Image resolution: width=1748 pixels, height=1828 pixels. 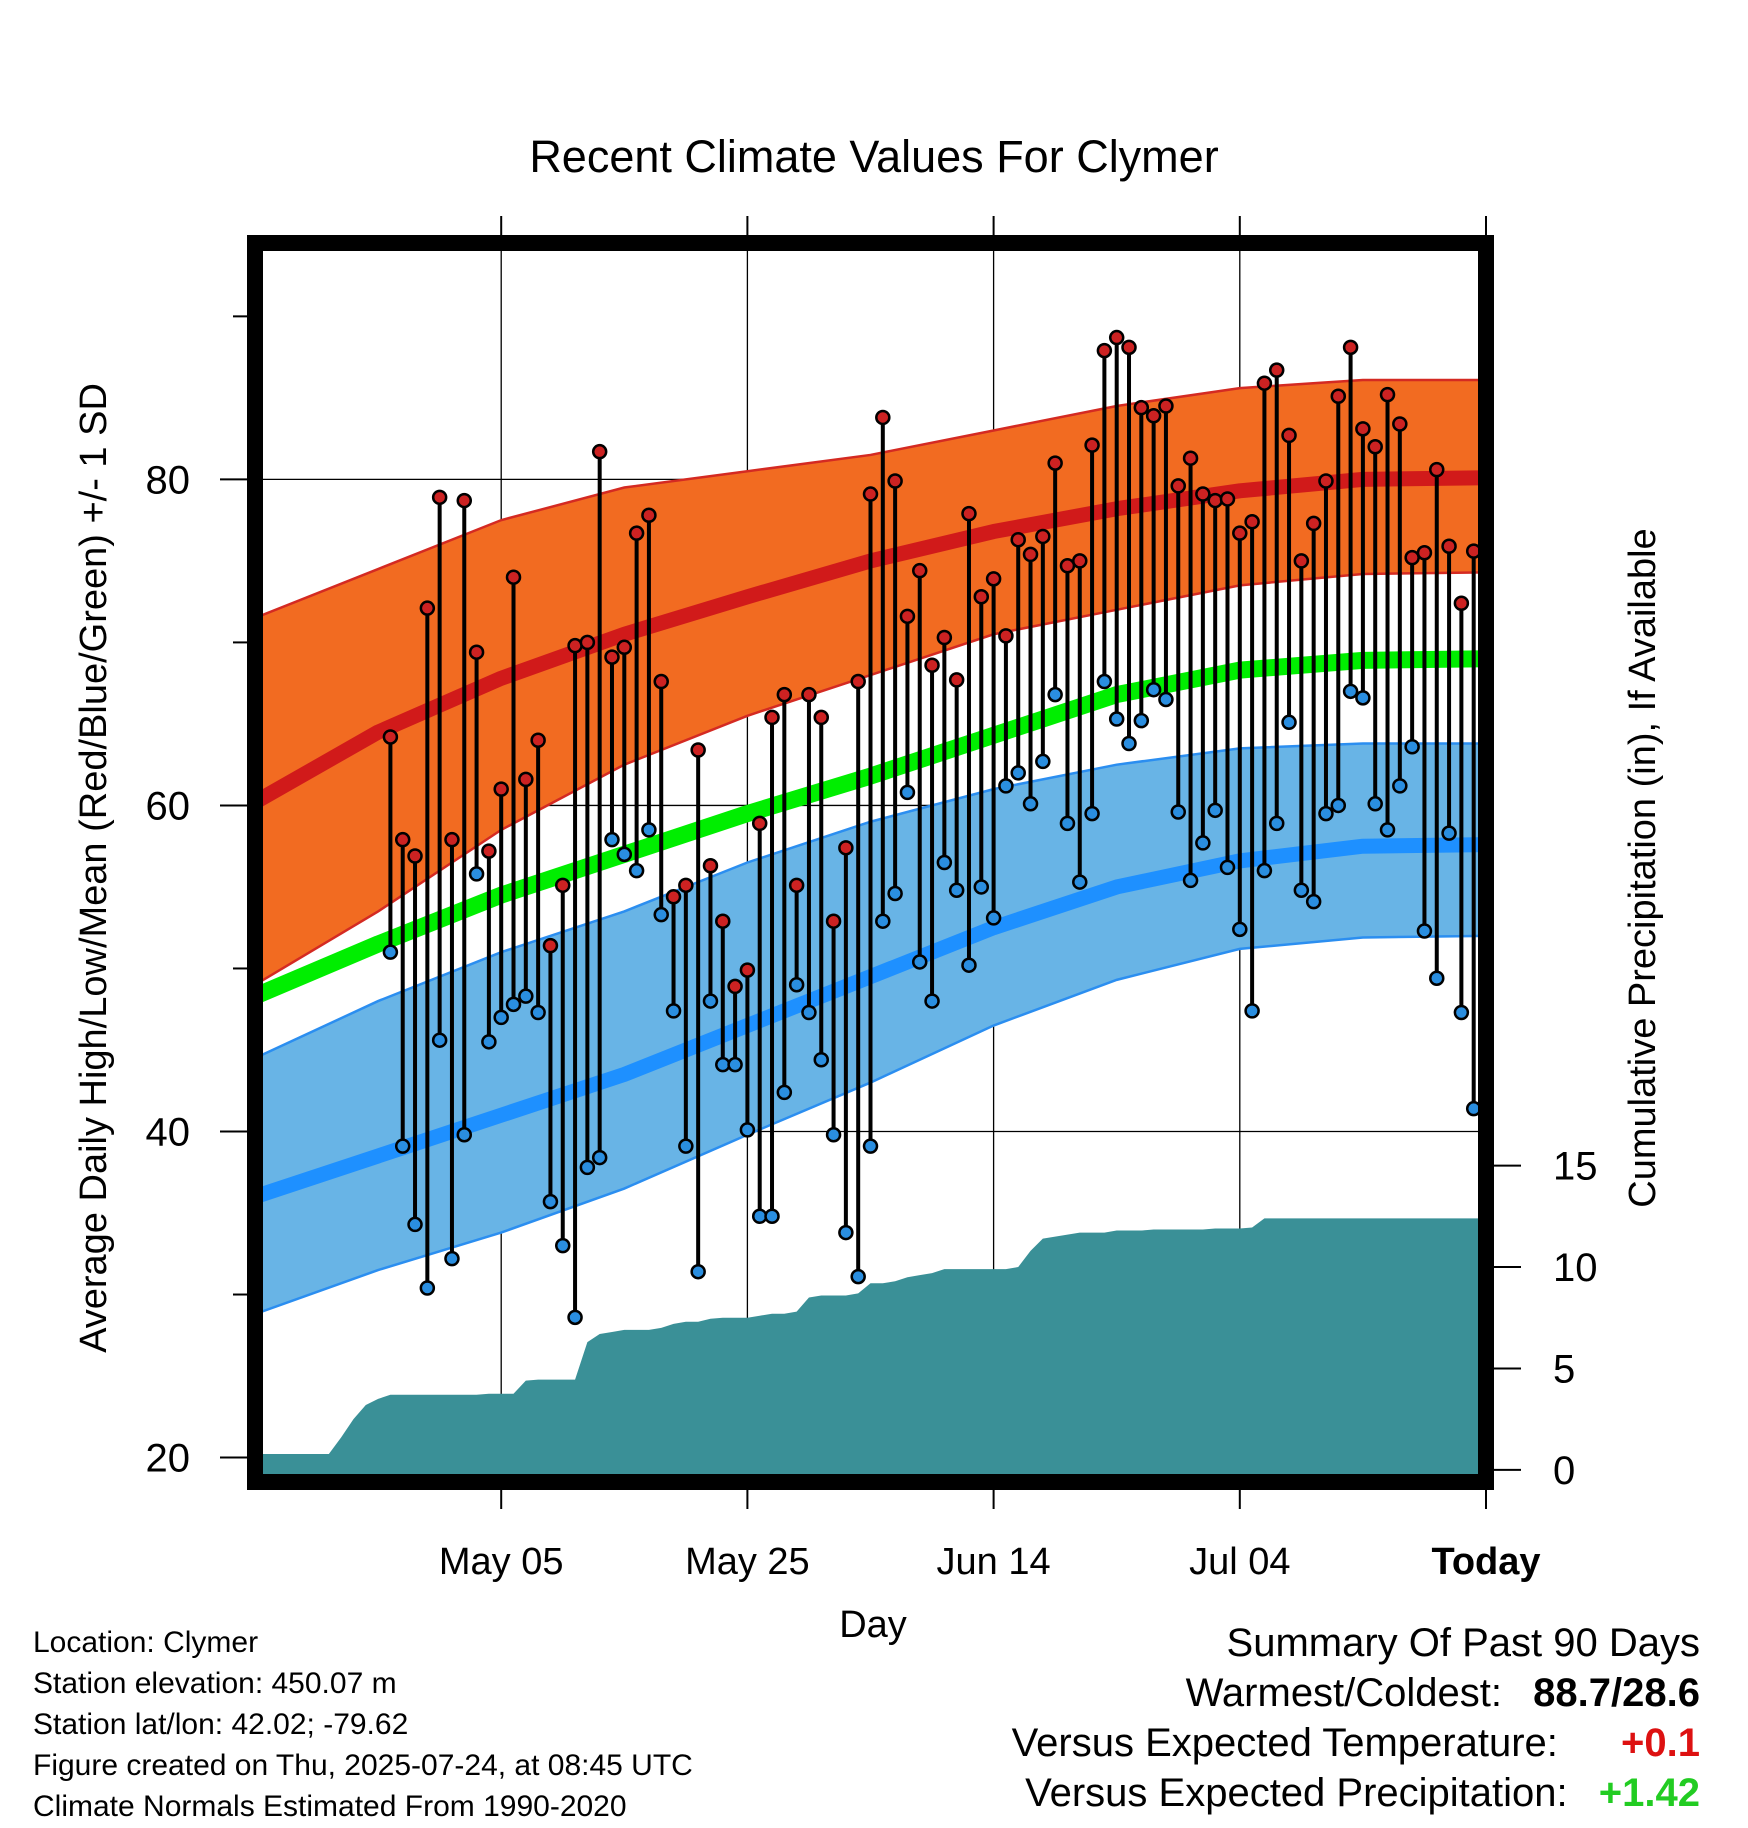 I want to click on temp-label: Versus Expected Temperature:, so click(x=1284, y=1743).